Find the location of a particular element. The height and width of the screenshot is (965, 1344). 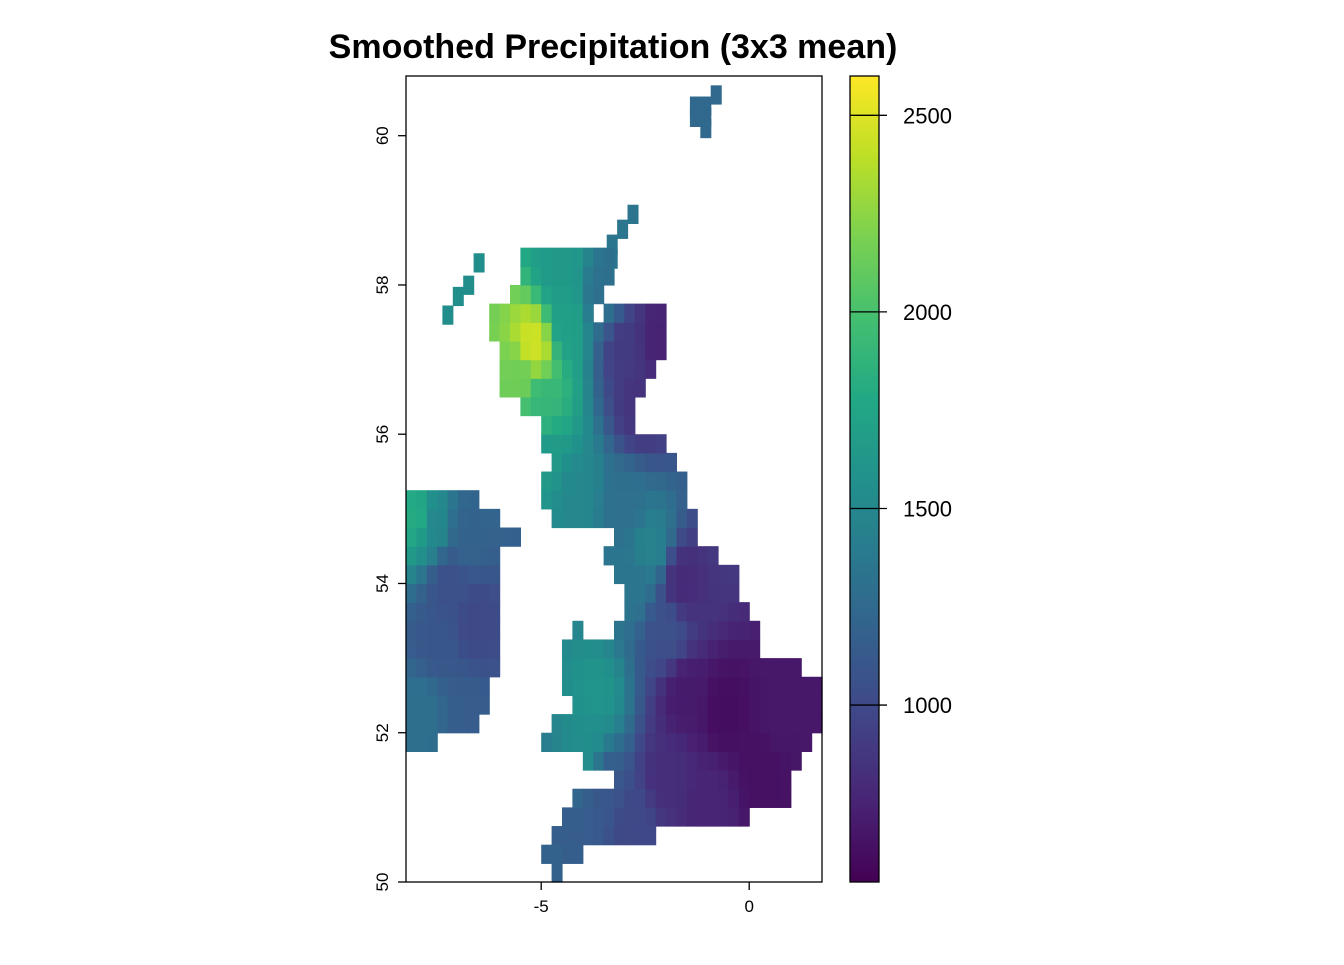

y-tick-label: 56 is located at coordinates (382, 434).